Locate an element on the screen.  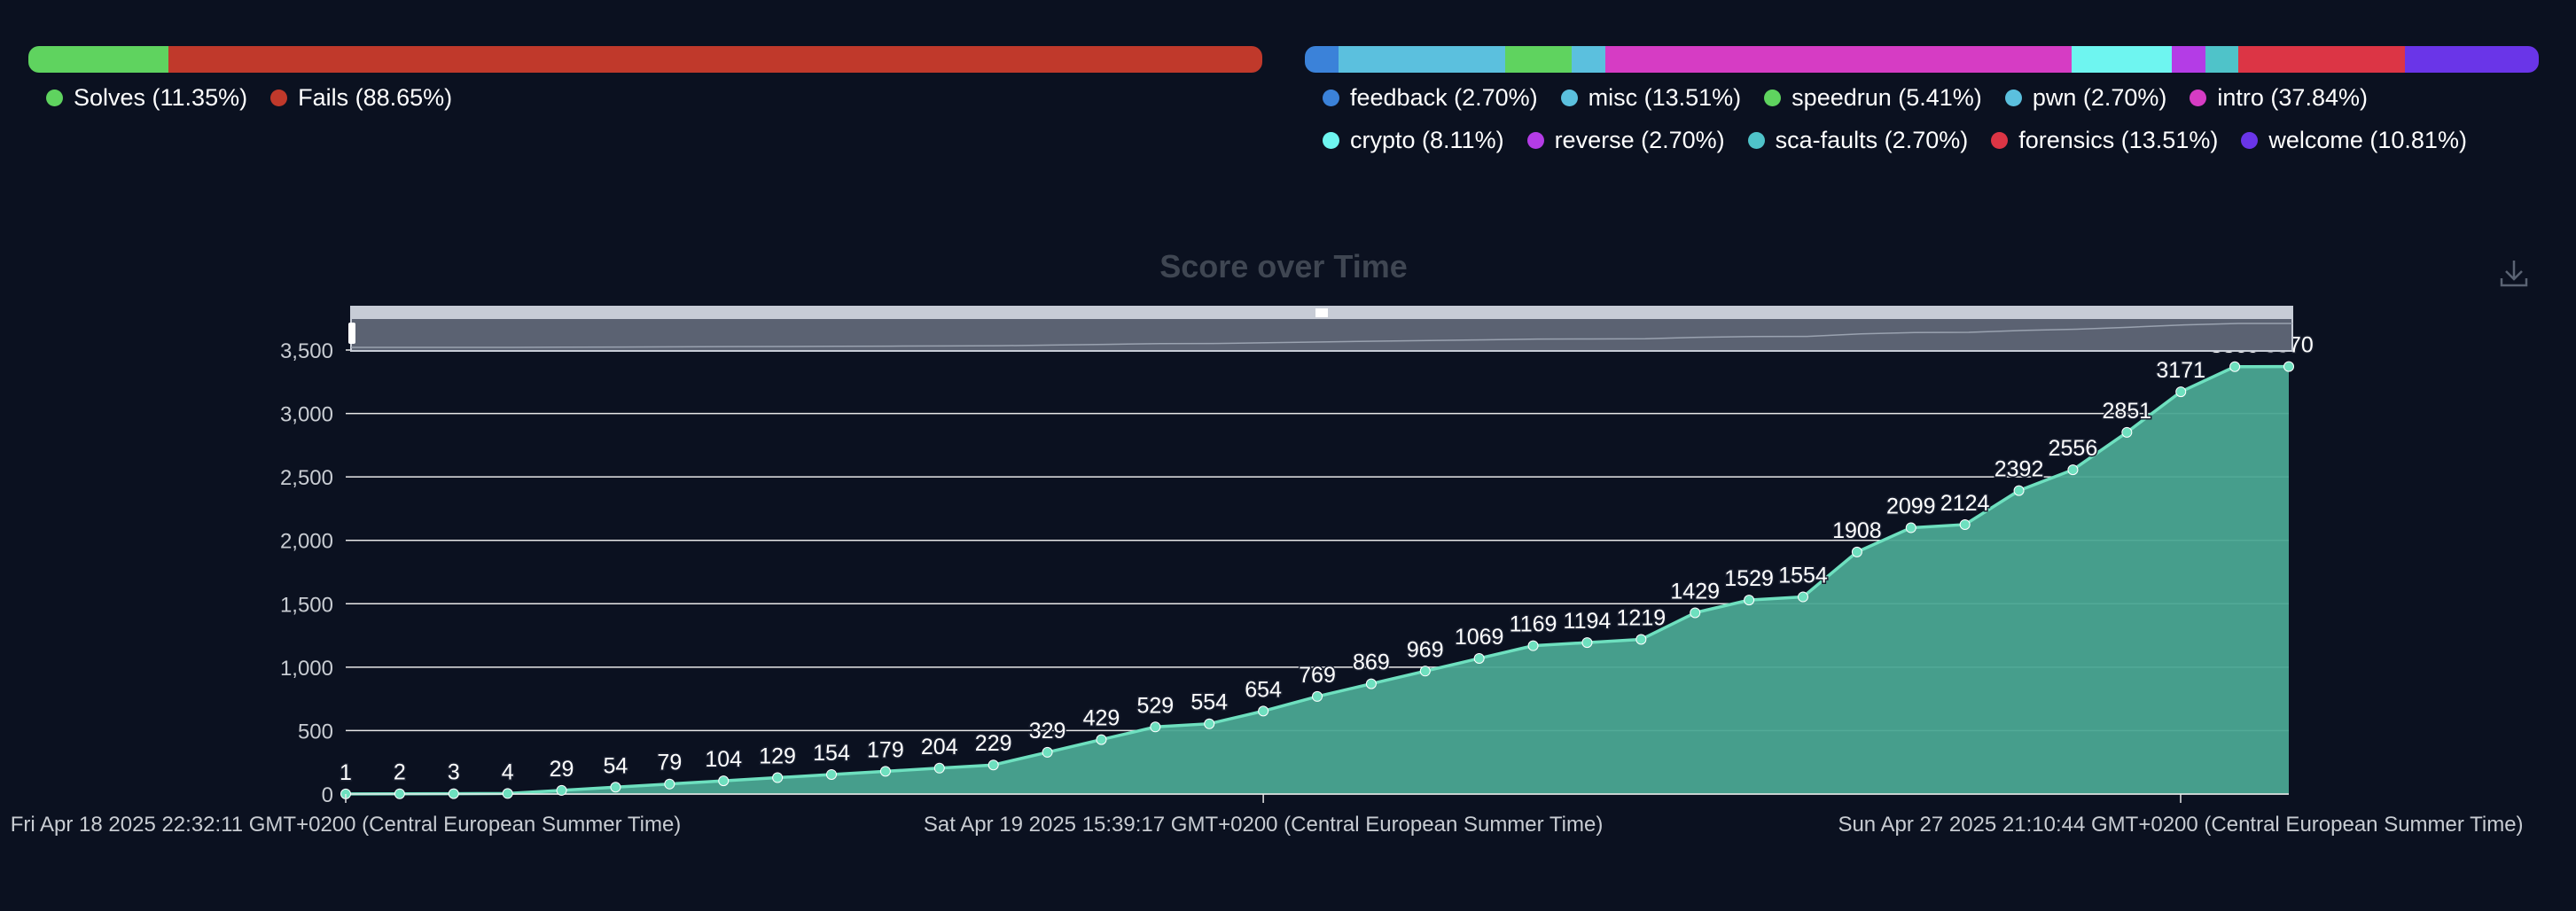
category-legend-item: sca-faults (2.70%) is located at coordinates (1858, 140).